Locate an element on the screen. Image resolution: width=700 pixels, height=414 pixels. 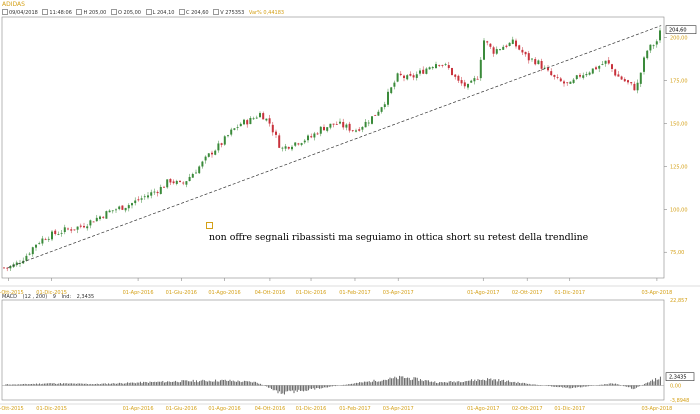
macd-header: MACD (12 , 200) 9 Ind: 2,3435 is located at coordinates (50, 297).